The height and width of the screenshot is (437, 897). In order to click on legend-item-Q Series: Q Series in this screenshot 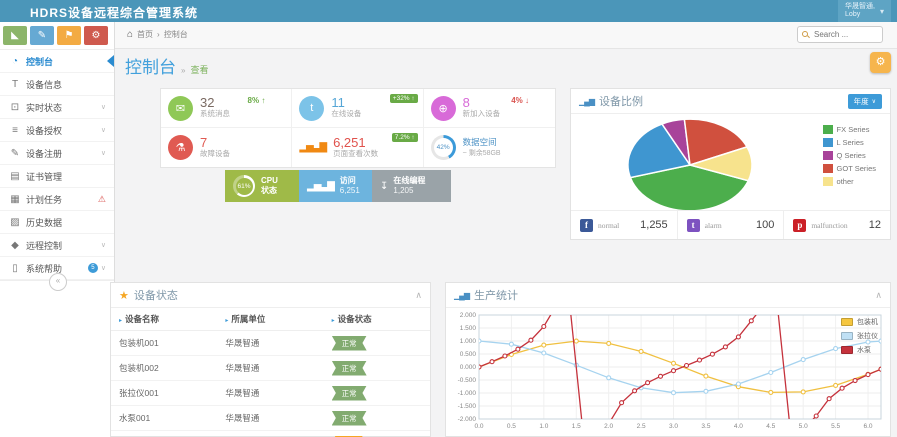, I will do `click(849, 155)`.